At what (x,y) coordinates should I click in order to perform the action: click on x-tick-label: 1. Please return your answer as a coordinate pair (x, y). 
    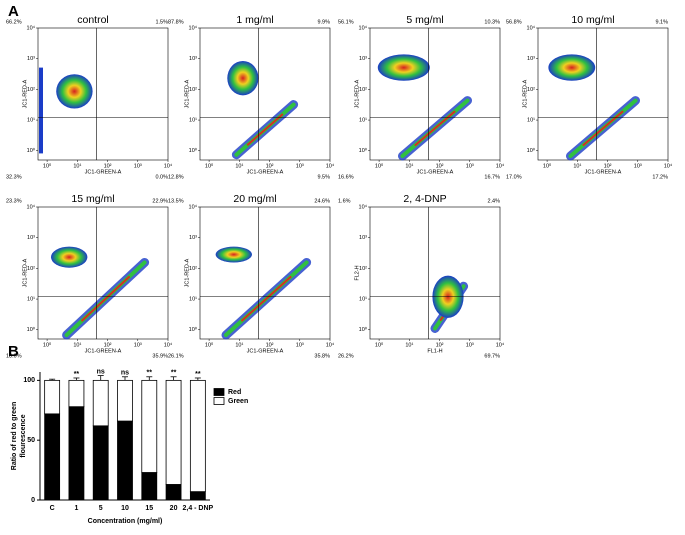
    Looking at the image, I should click on (76, 508).